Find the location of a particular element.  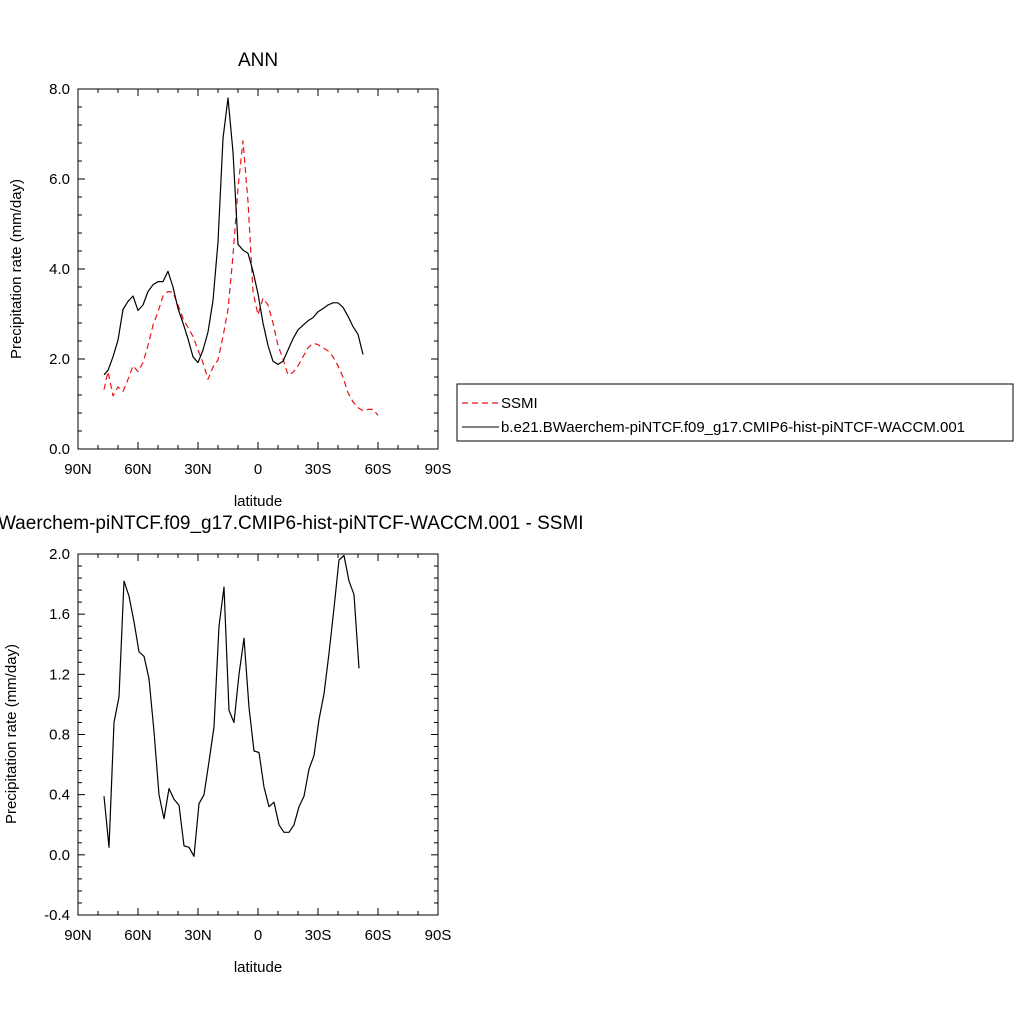

chart-bottom-xtick-label: 30N is located at coordinates (198, 935).